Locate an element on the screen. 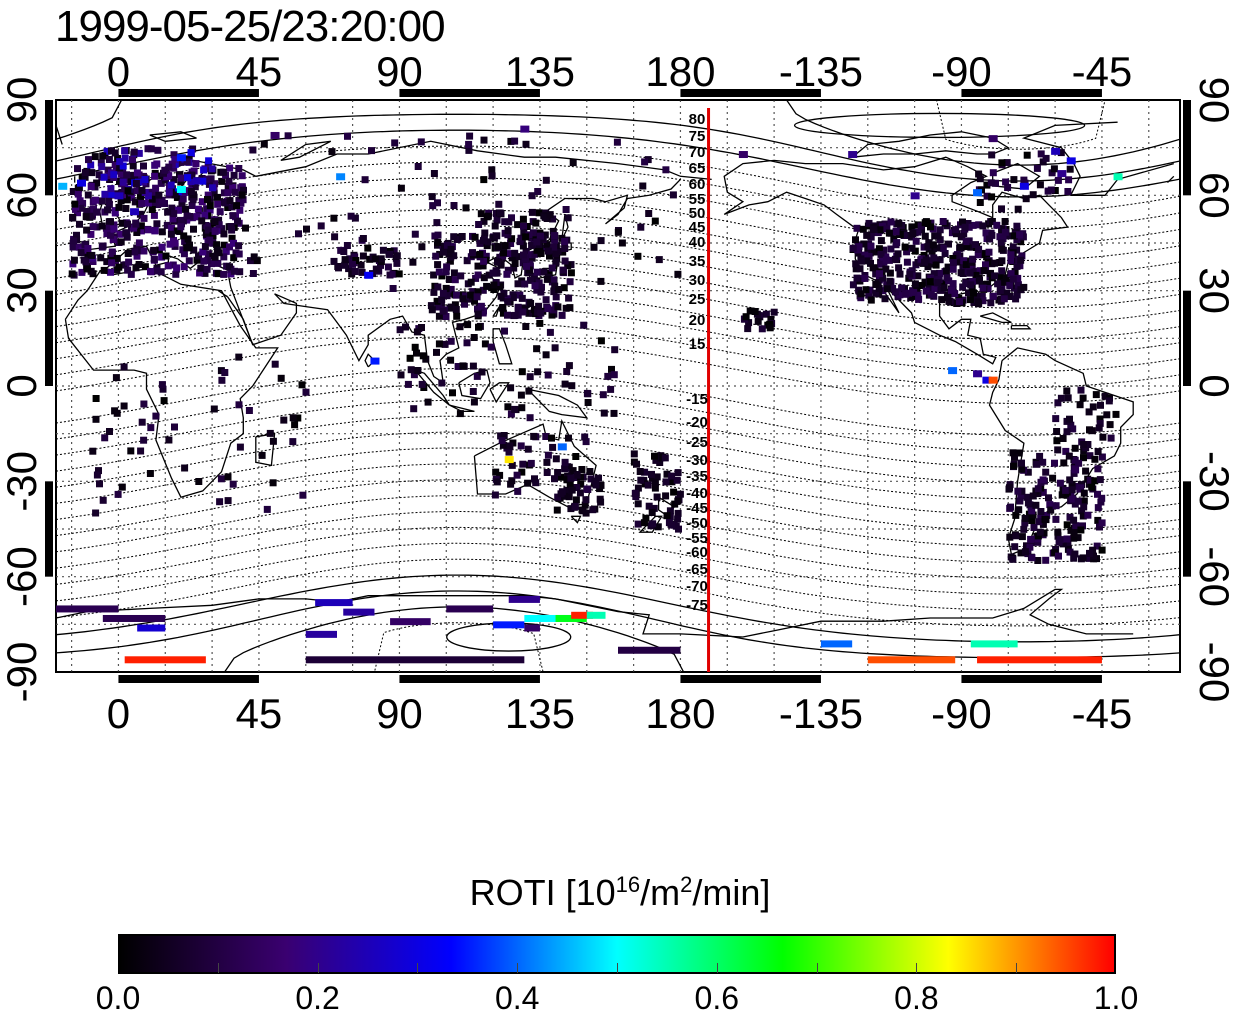 Image resolution: width=1240 pixels, height=1024 pixels. mlat-contour-line is located at coordinates (618, 639).